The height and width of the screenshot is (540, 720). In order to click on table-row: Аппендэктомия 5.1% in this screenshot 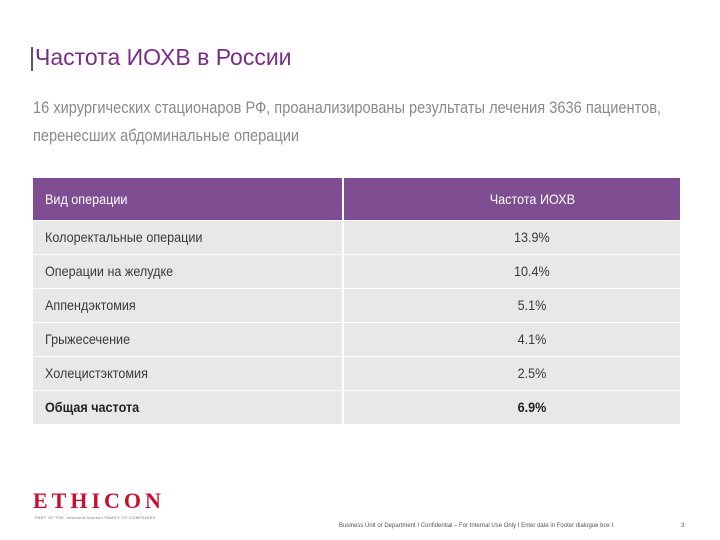, I will do `click(356, 304)`.